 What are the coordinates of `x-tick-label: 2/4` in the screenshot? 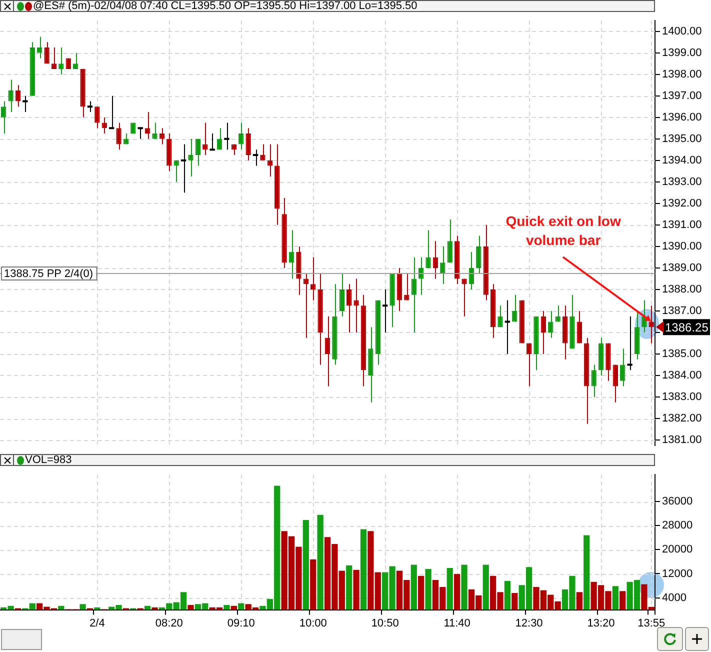 It's located at (97, 623).